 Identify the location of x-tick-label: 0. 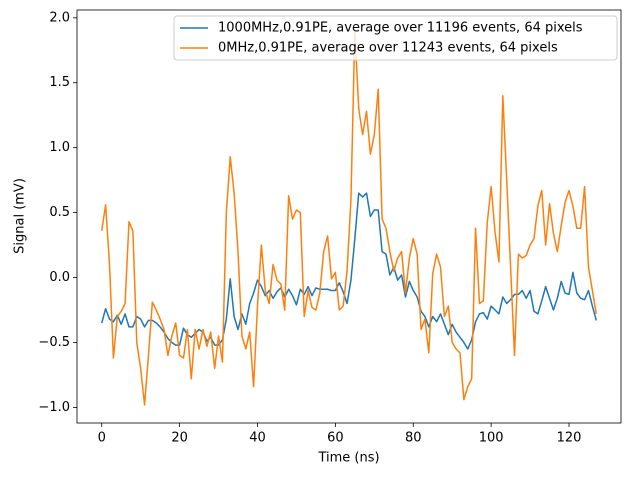
(102, 438).